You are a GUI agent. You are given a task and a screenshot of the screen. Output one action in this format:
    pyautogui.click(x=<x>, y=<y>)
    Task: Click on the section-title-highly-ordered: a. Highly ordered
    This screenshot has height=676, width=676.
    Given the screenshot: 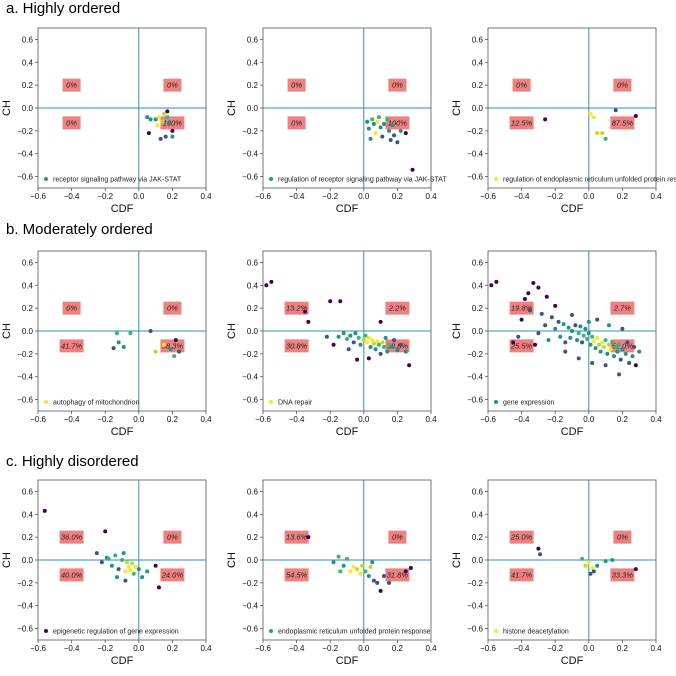 What is the action you would take?
    pyautogui.click(x=63, y=8)
    